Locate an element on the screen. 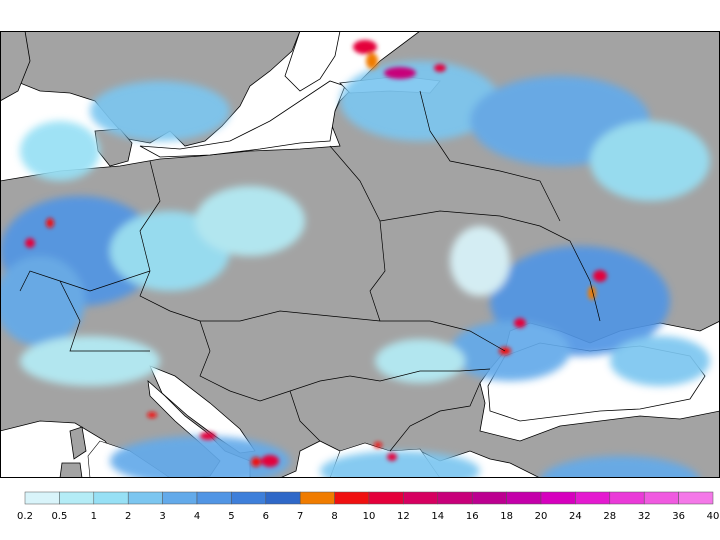 The image size is (720, 540). gulf-of-bothnia is located at coordinates (312, 61).